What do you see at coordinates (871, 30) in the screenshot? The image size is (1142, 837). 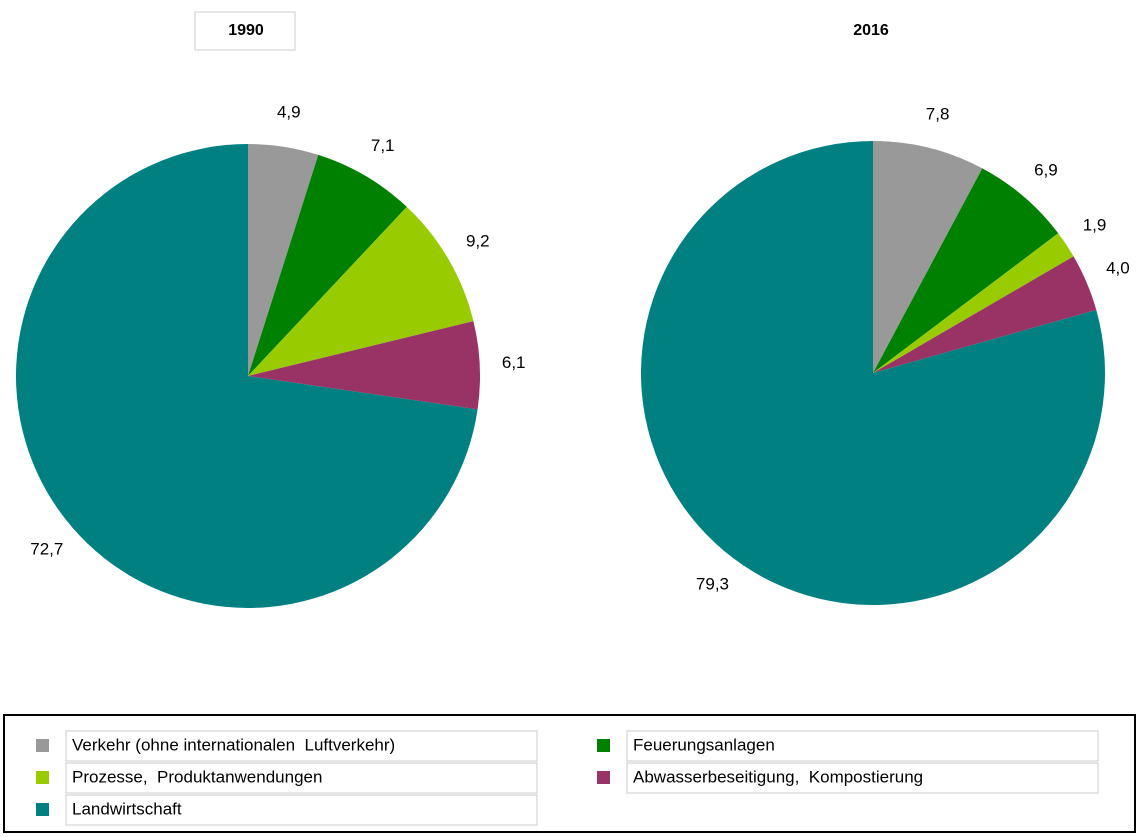 I see `chart-title: 2016` at bounding box center [871, 30].